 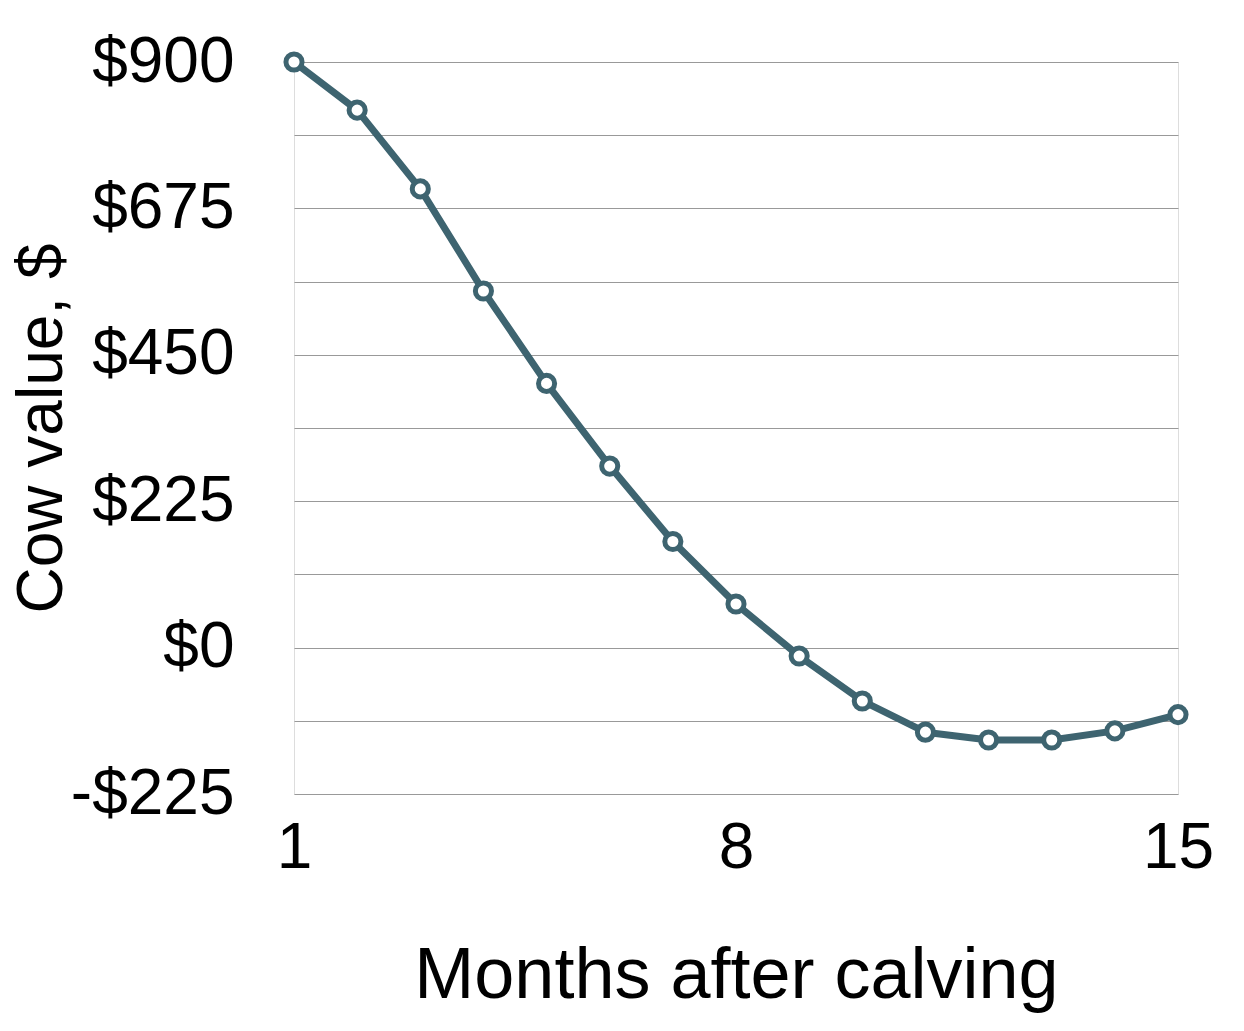 I want to click on x-tick-label: 15, so click(x=1178, y=845).